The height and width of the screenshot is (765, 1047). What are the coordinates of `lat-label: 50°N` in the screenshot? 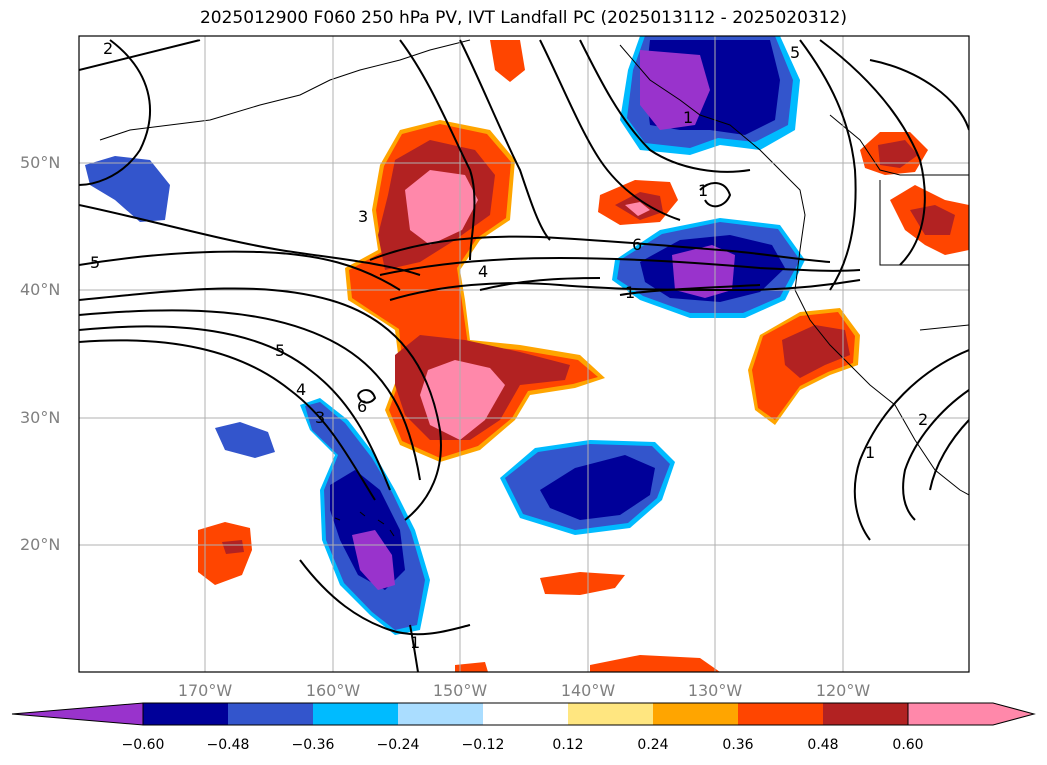 It's located at (40, 162).